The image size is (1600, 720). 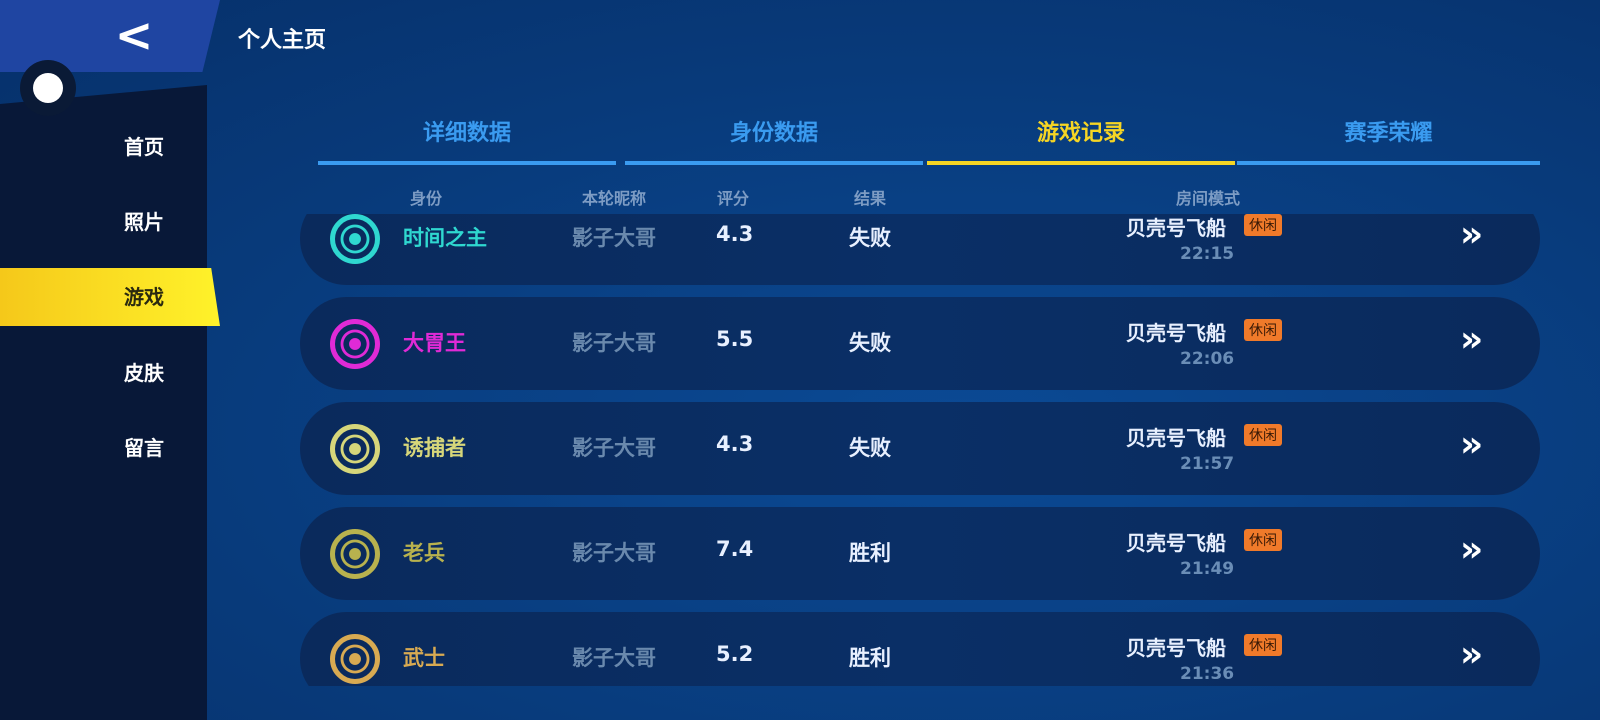 What do you see at coordinates (424, 658) in the screenshot?
I see `role-name: 武士` at bounding box center [424, 658].